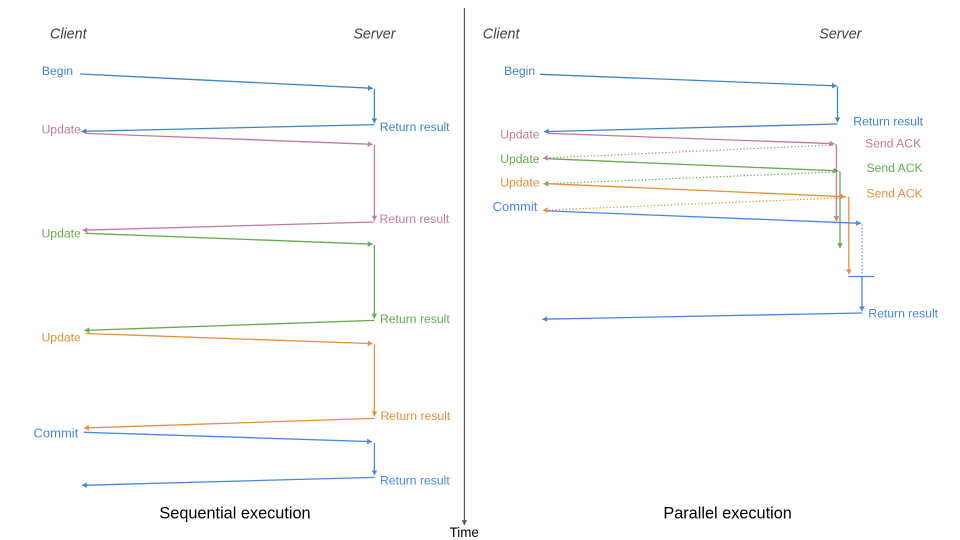 The height and width of the screenshot is (540, 960). What do you see at coordinates (727, 514) in the screenshot?
I see `svg-text: Parallel execution` at bounding box center [727, 514].